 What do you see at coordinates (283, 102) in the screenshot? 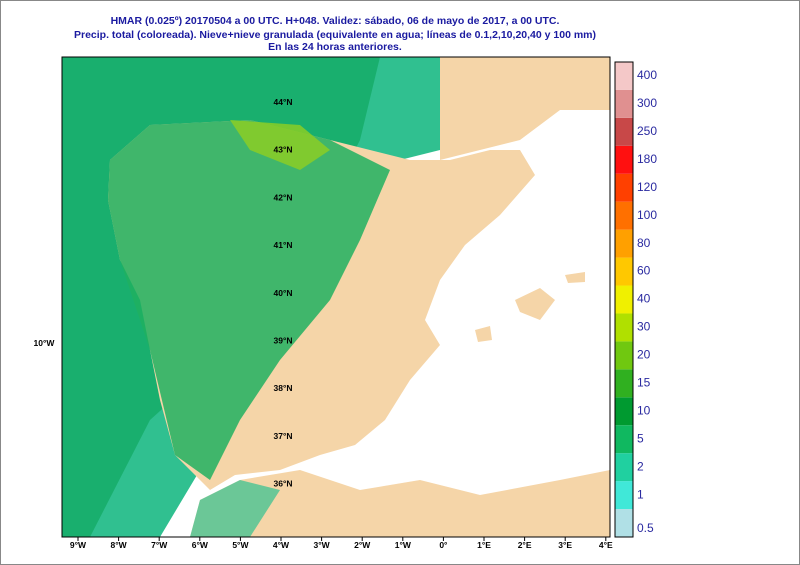
I see `lat-label: 44°N` at bounding box center [283, 102].